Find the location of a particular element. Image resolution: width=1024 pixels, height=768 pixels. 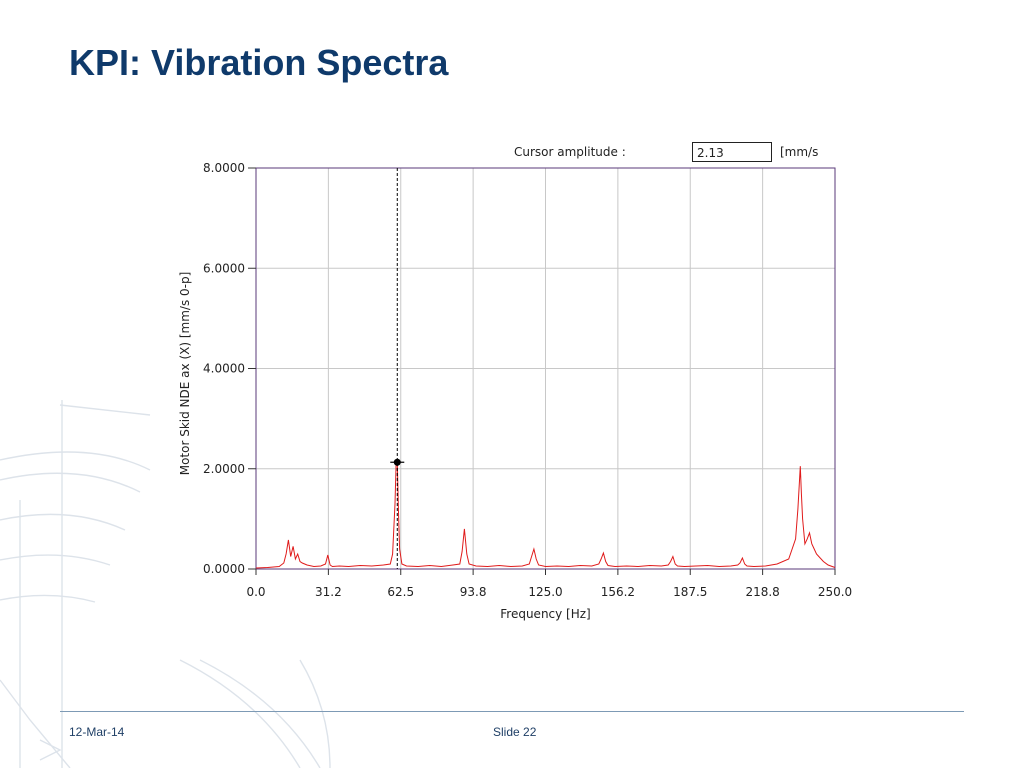

cursor-amplitude-field: 2.13 is located at coordinates (732, 152).